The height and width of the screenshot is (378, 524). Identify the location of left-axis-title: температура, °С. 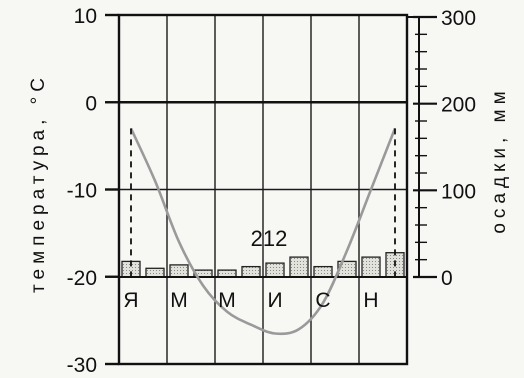
(38, 183).